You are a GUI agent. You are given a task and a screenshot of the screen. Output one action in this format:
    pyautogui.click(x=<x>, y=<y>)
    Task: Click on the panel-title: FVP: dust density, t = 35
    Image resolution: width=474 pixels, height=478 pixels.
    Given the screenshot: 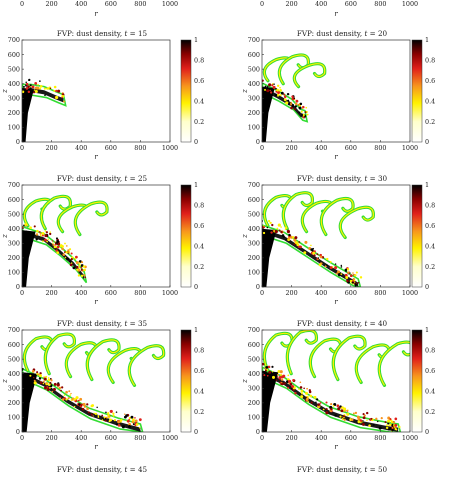 What is the action you would take?
    pyautogui.click(x=102, y=323)
    